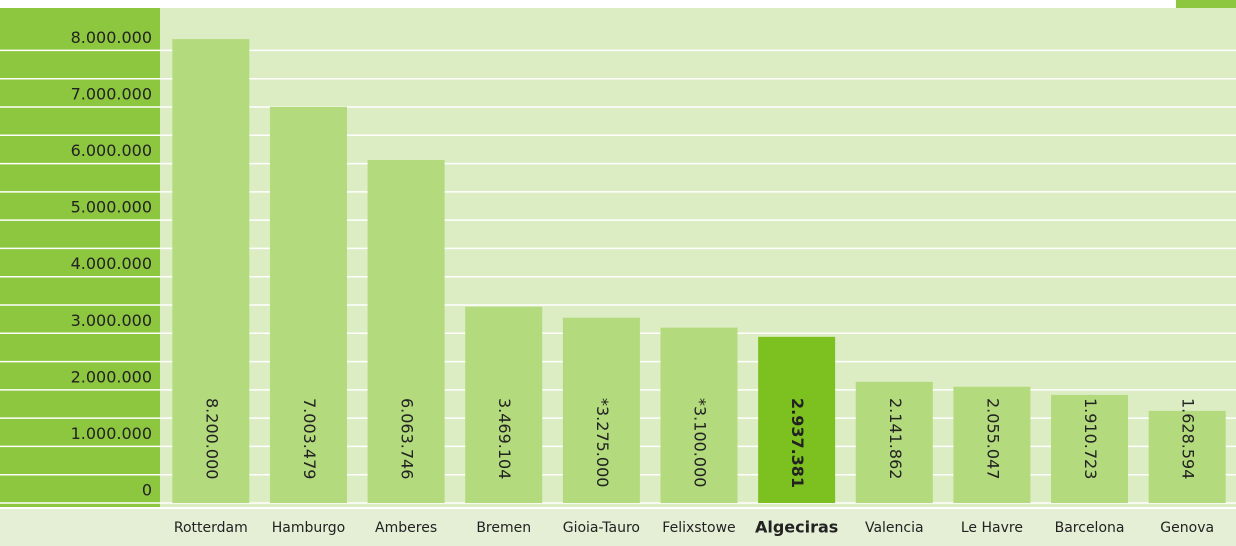 The image size is (1236, 546). Describe the element at coordinates (992, 528) in the screenshot. I see `x-tick-label: Le Havre` at that location.